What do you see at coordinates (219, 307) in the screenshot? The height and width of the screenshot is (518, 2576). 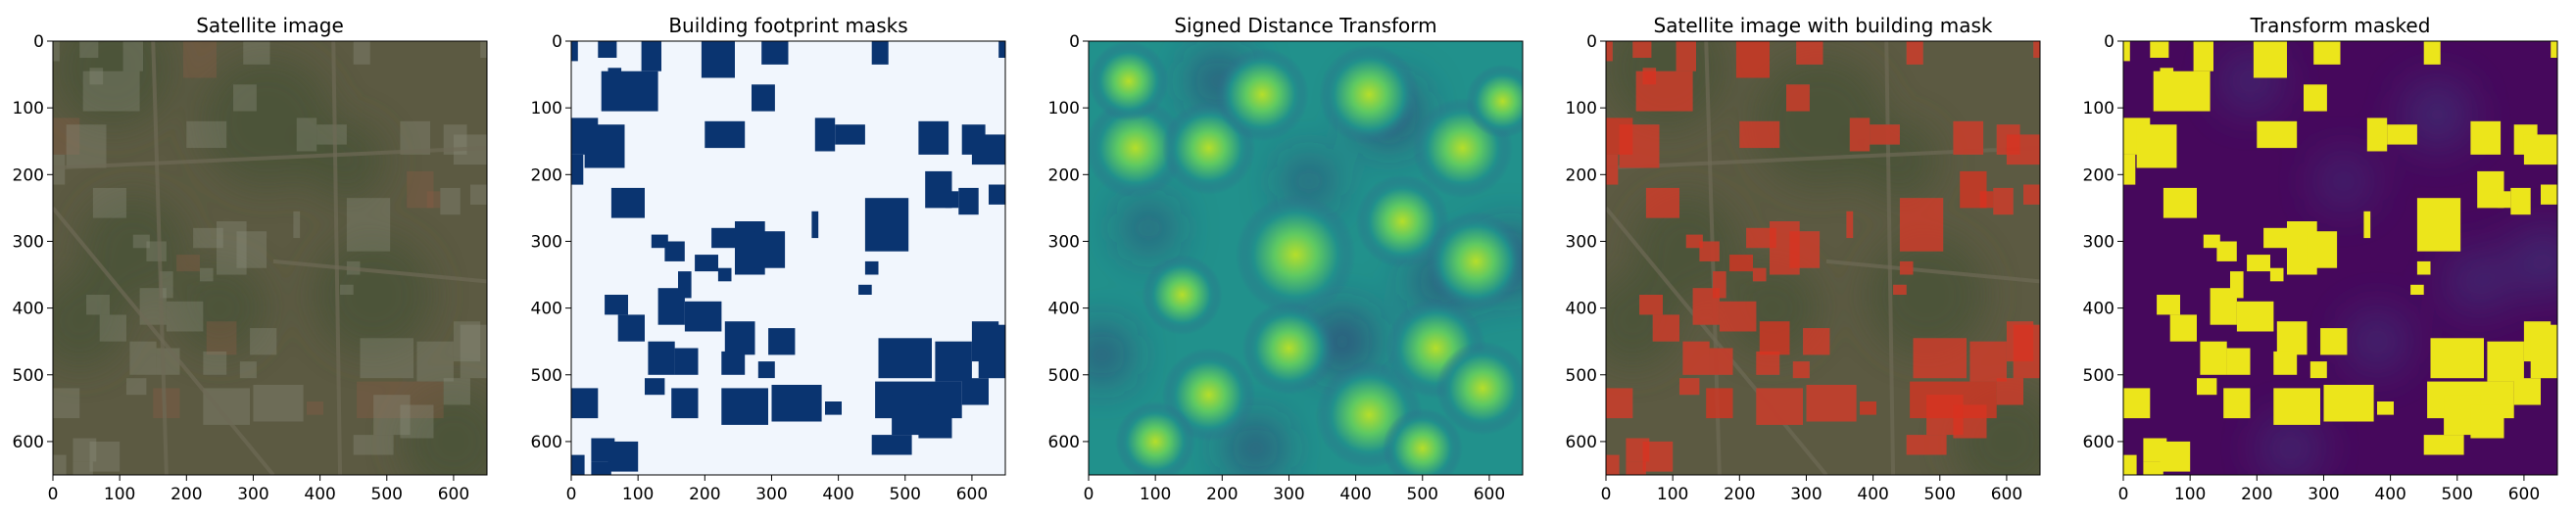 I see `vegetation-patch` at bounding box center [219, 307].